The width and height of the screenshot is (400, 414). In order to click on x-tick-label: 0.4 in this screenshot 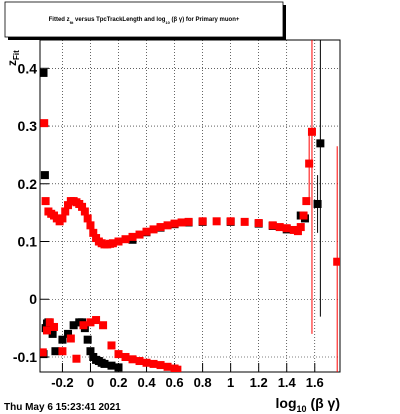, I will do `click(147, 382)`.